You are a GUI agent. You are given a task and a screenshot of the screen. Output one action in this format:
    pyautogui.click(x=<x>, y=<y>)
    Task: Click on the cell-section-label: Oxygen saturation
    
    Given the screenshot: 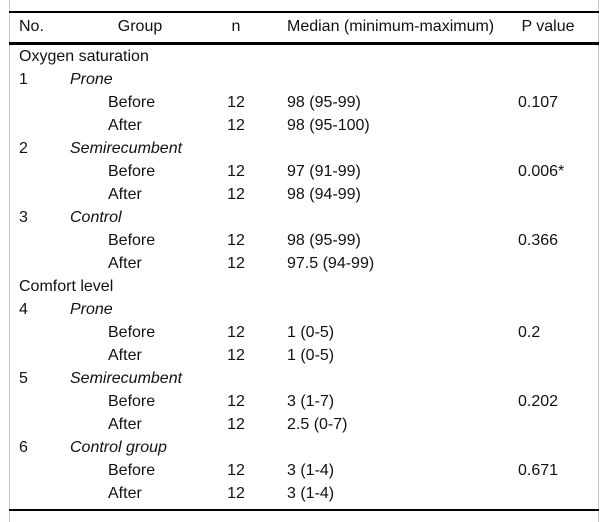 What is the action you would take?
    pyautogui.click(x=84, y=56)
    